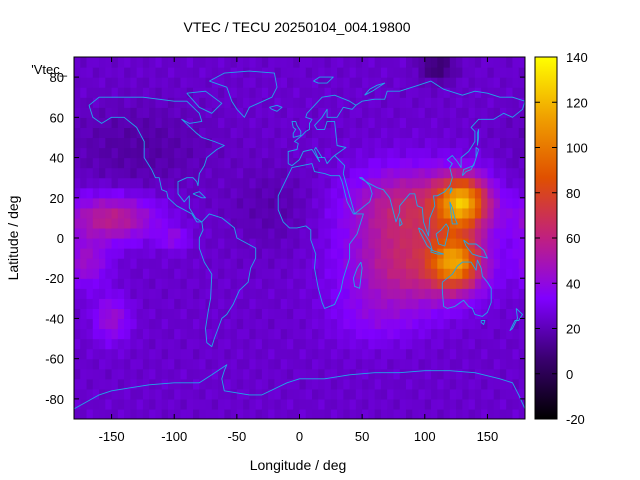 This screenshot has height=480, width=640. Describe the element at coordinates (57, 158) in the screenshot. I see `y-tick-label: 40` at that location.